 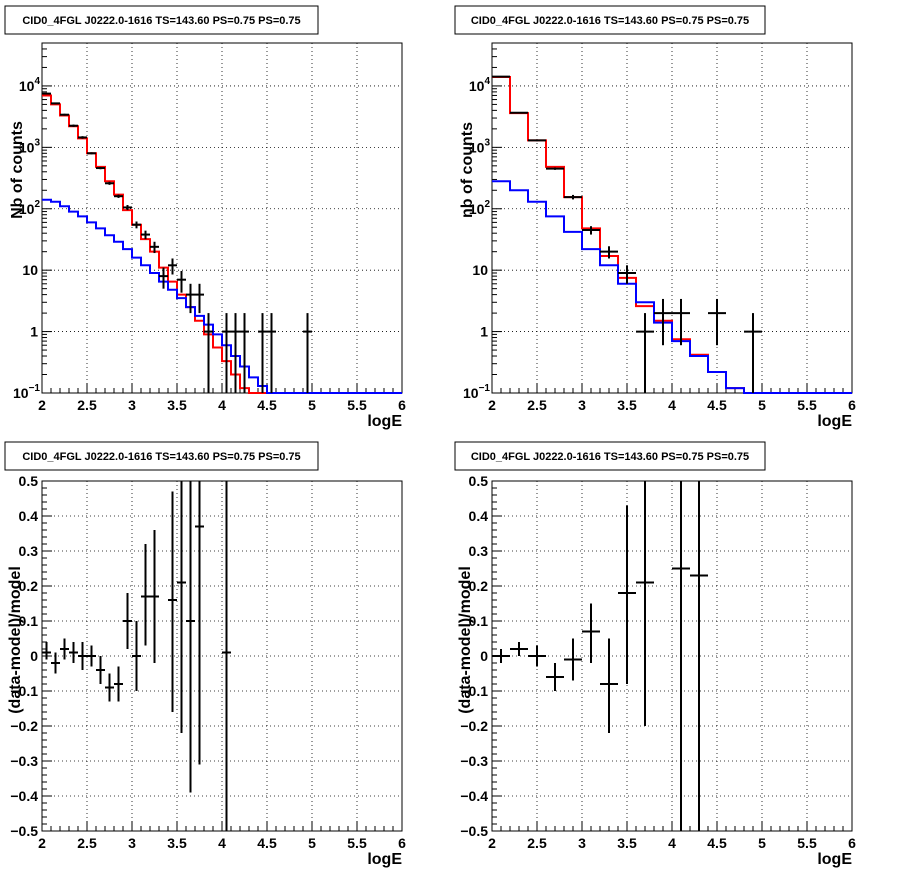 What do you see at coordinates (480, 270) in the screenshot?
I see `y-tick-label: 10` at bounding box center [480, 270].